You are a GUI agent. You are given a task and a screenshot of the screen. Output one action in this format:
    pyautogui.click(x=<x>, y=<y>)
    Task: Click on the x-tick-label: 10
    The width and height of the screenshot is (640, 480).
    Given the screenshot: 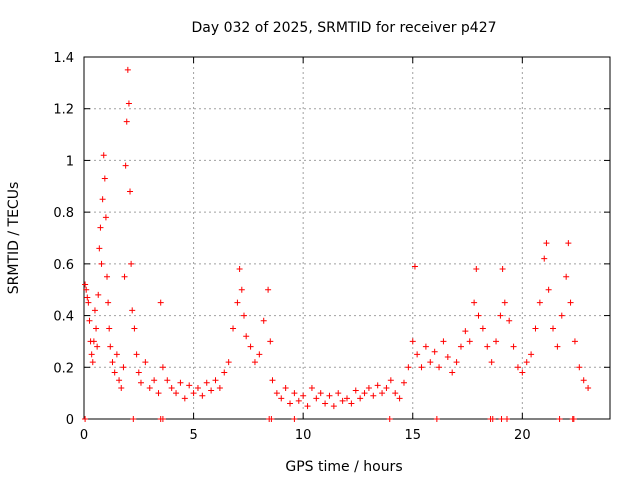 What is the action you would take?
    pyautogui.click(x=303, y=435)
    